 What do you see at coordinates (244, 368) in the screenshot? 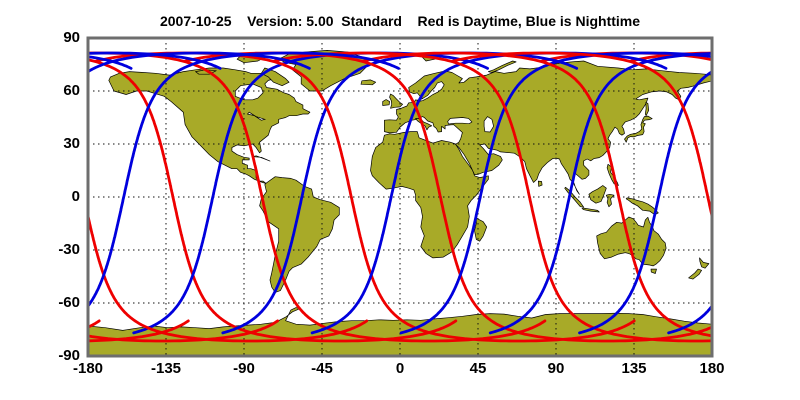
I see `x-tick-label: -90` at bounding box center [244, 368].